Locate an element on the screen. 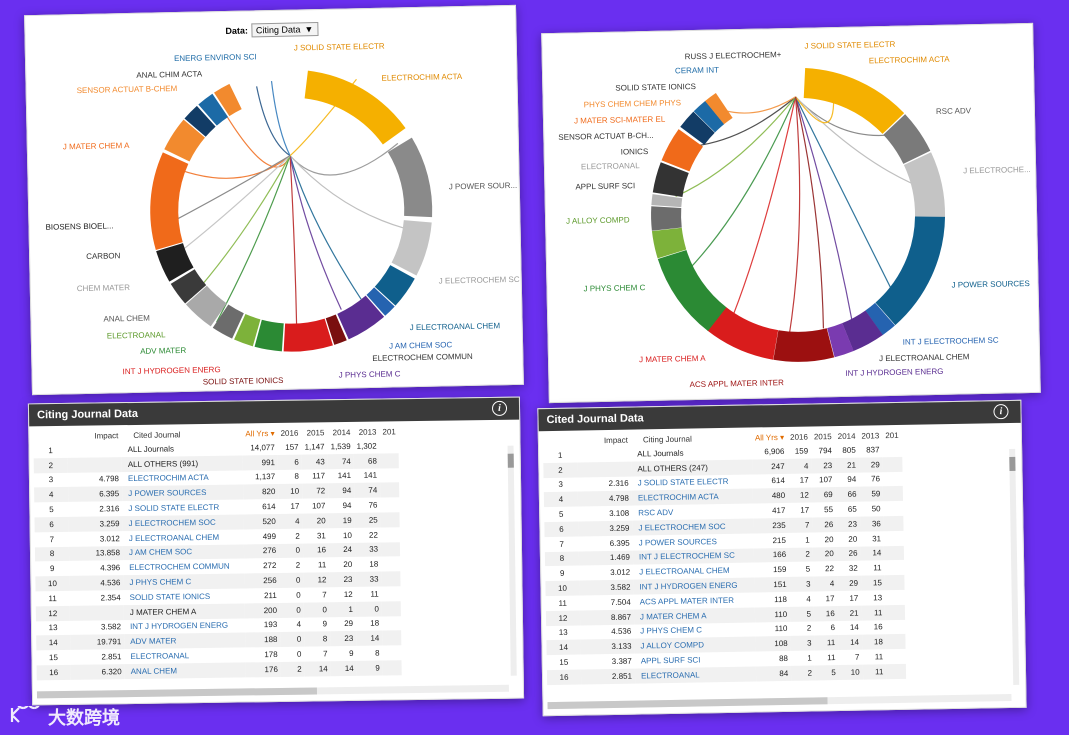 This screenshot has width=1069, height=735. row-rank: 6 is located at coordinates (51, 524).